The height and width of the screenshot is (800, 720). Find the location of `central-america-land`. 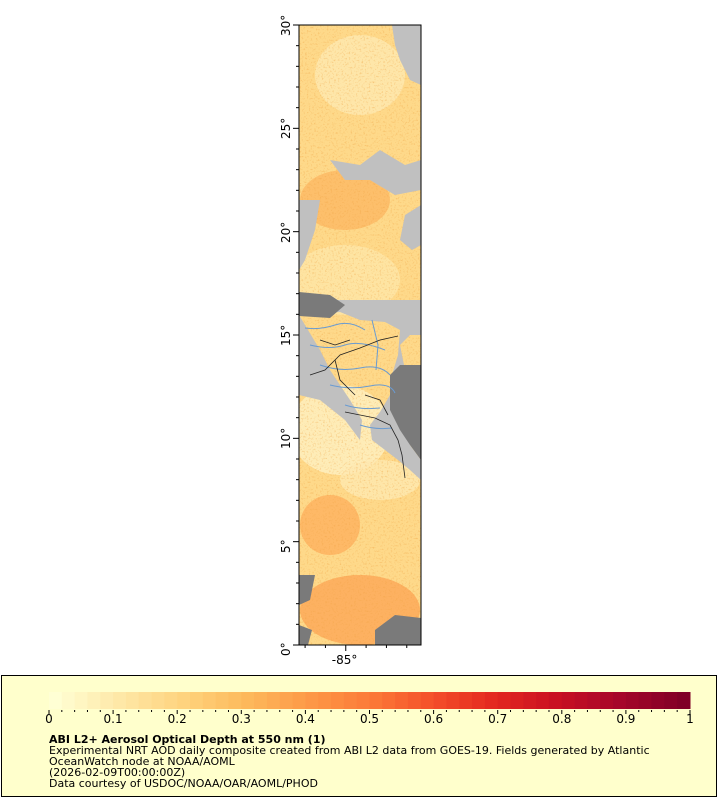

central-america-land is located at coordinates (360, 390).